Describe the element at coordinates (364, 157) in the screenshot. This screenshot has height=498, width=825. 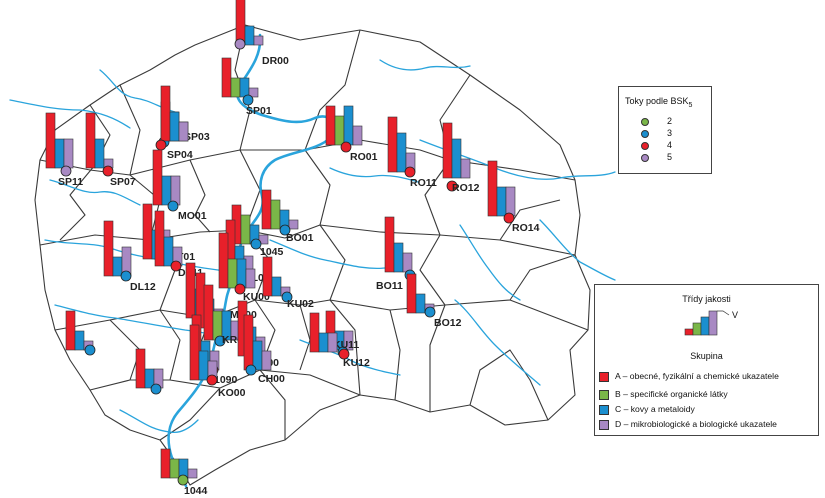
I see `station-label: RO01` at that location.